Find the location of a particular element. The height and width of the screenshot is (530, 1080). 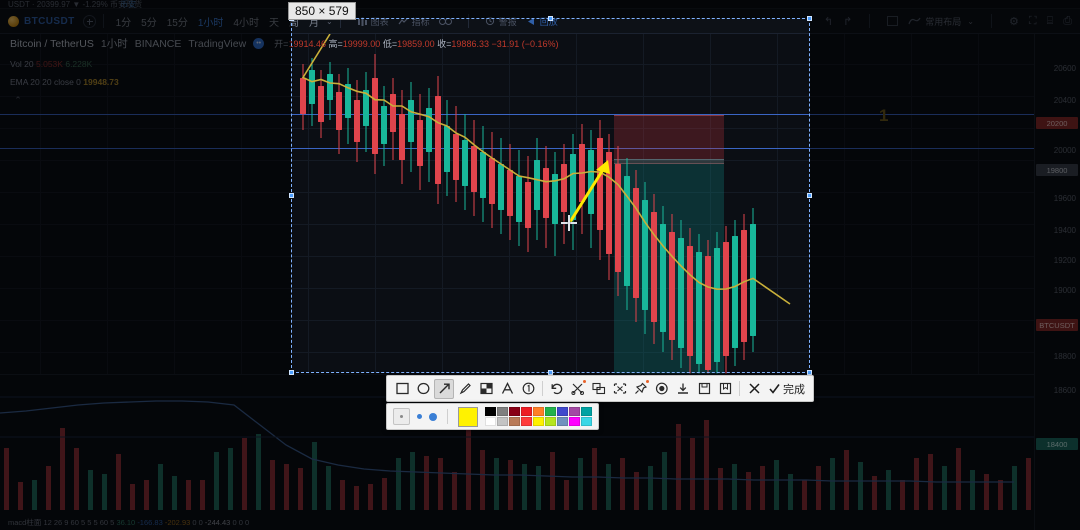

macd-v2: -166.83 is located at coordinates (150, 522).